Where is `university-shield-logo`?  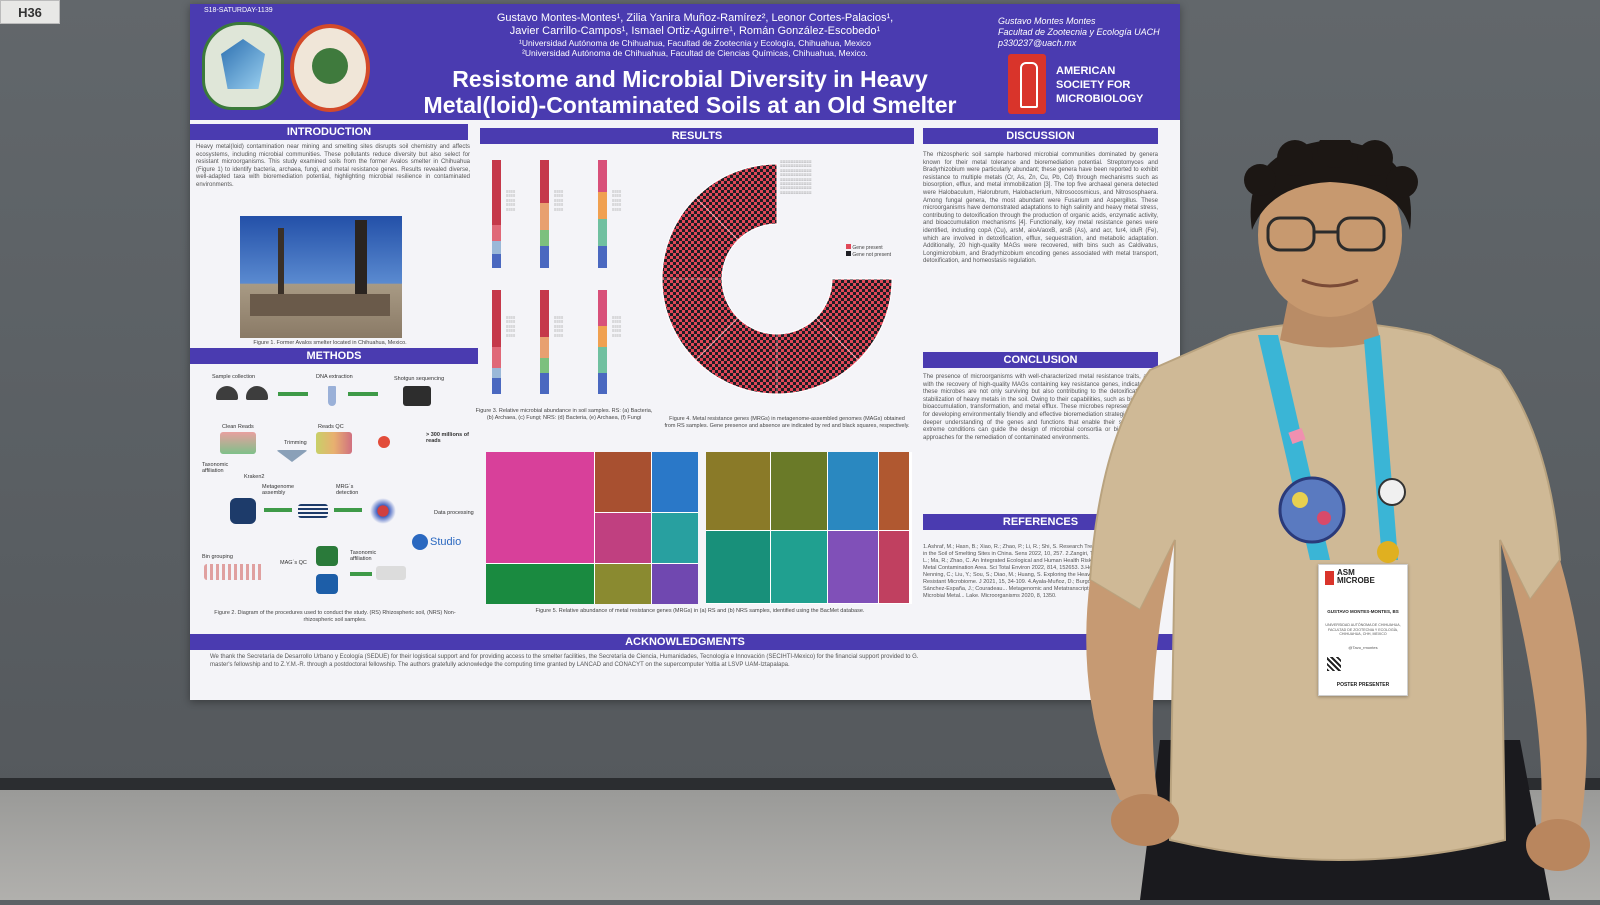
university-shield-logo is located at coordinates (243, 66).